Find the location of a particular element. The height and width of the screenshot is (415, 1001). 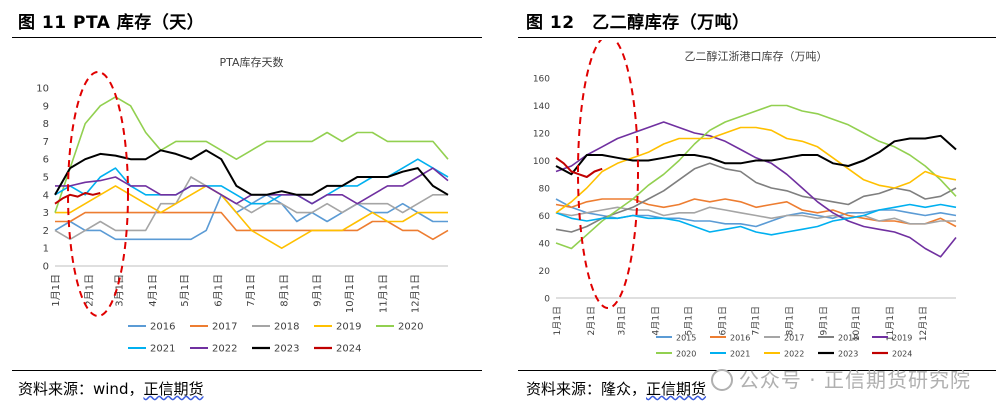

watermark: 公众号 · 正信期货研究院 is located at coordinates (840, 378).